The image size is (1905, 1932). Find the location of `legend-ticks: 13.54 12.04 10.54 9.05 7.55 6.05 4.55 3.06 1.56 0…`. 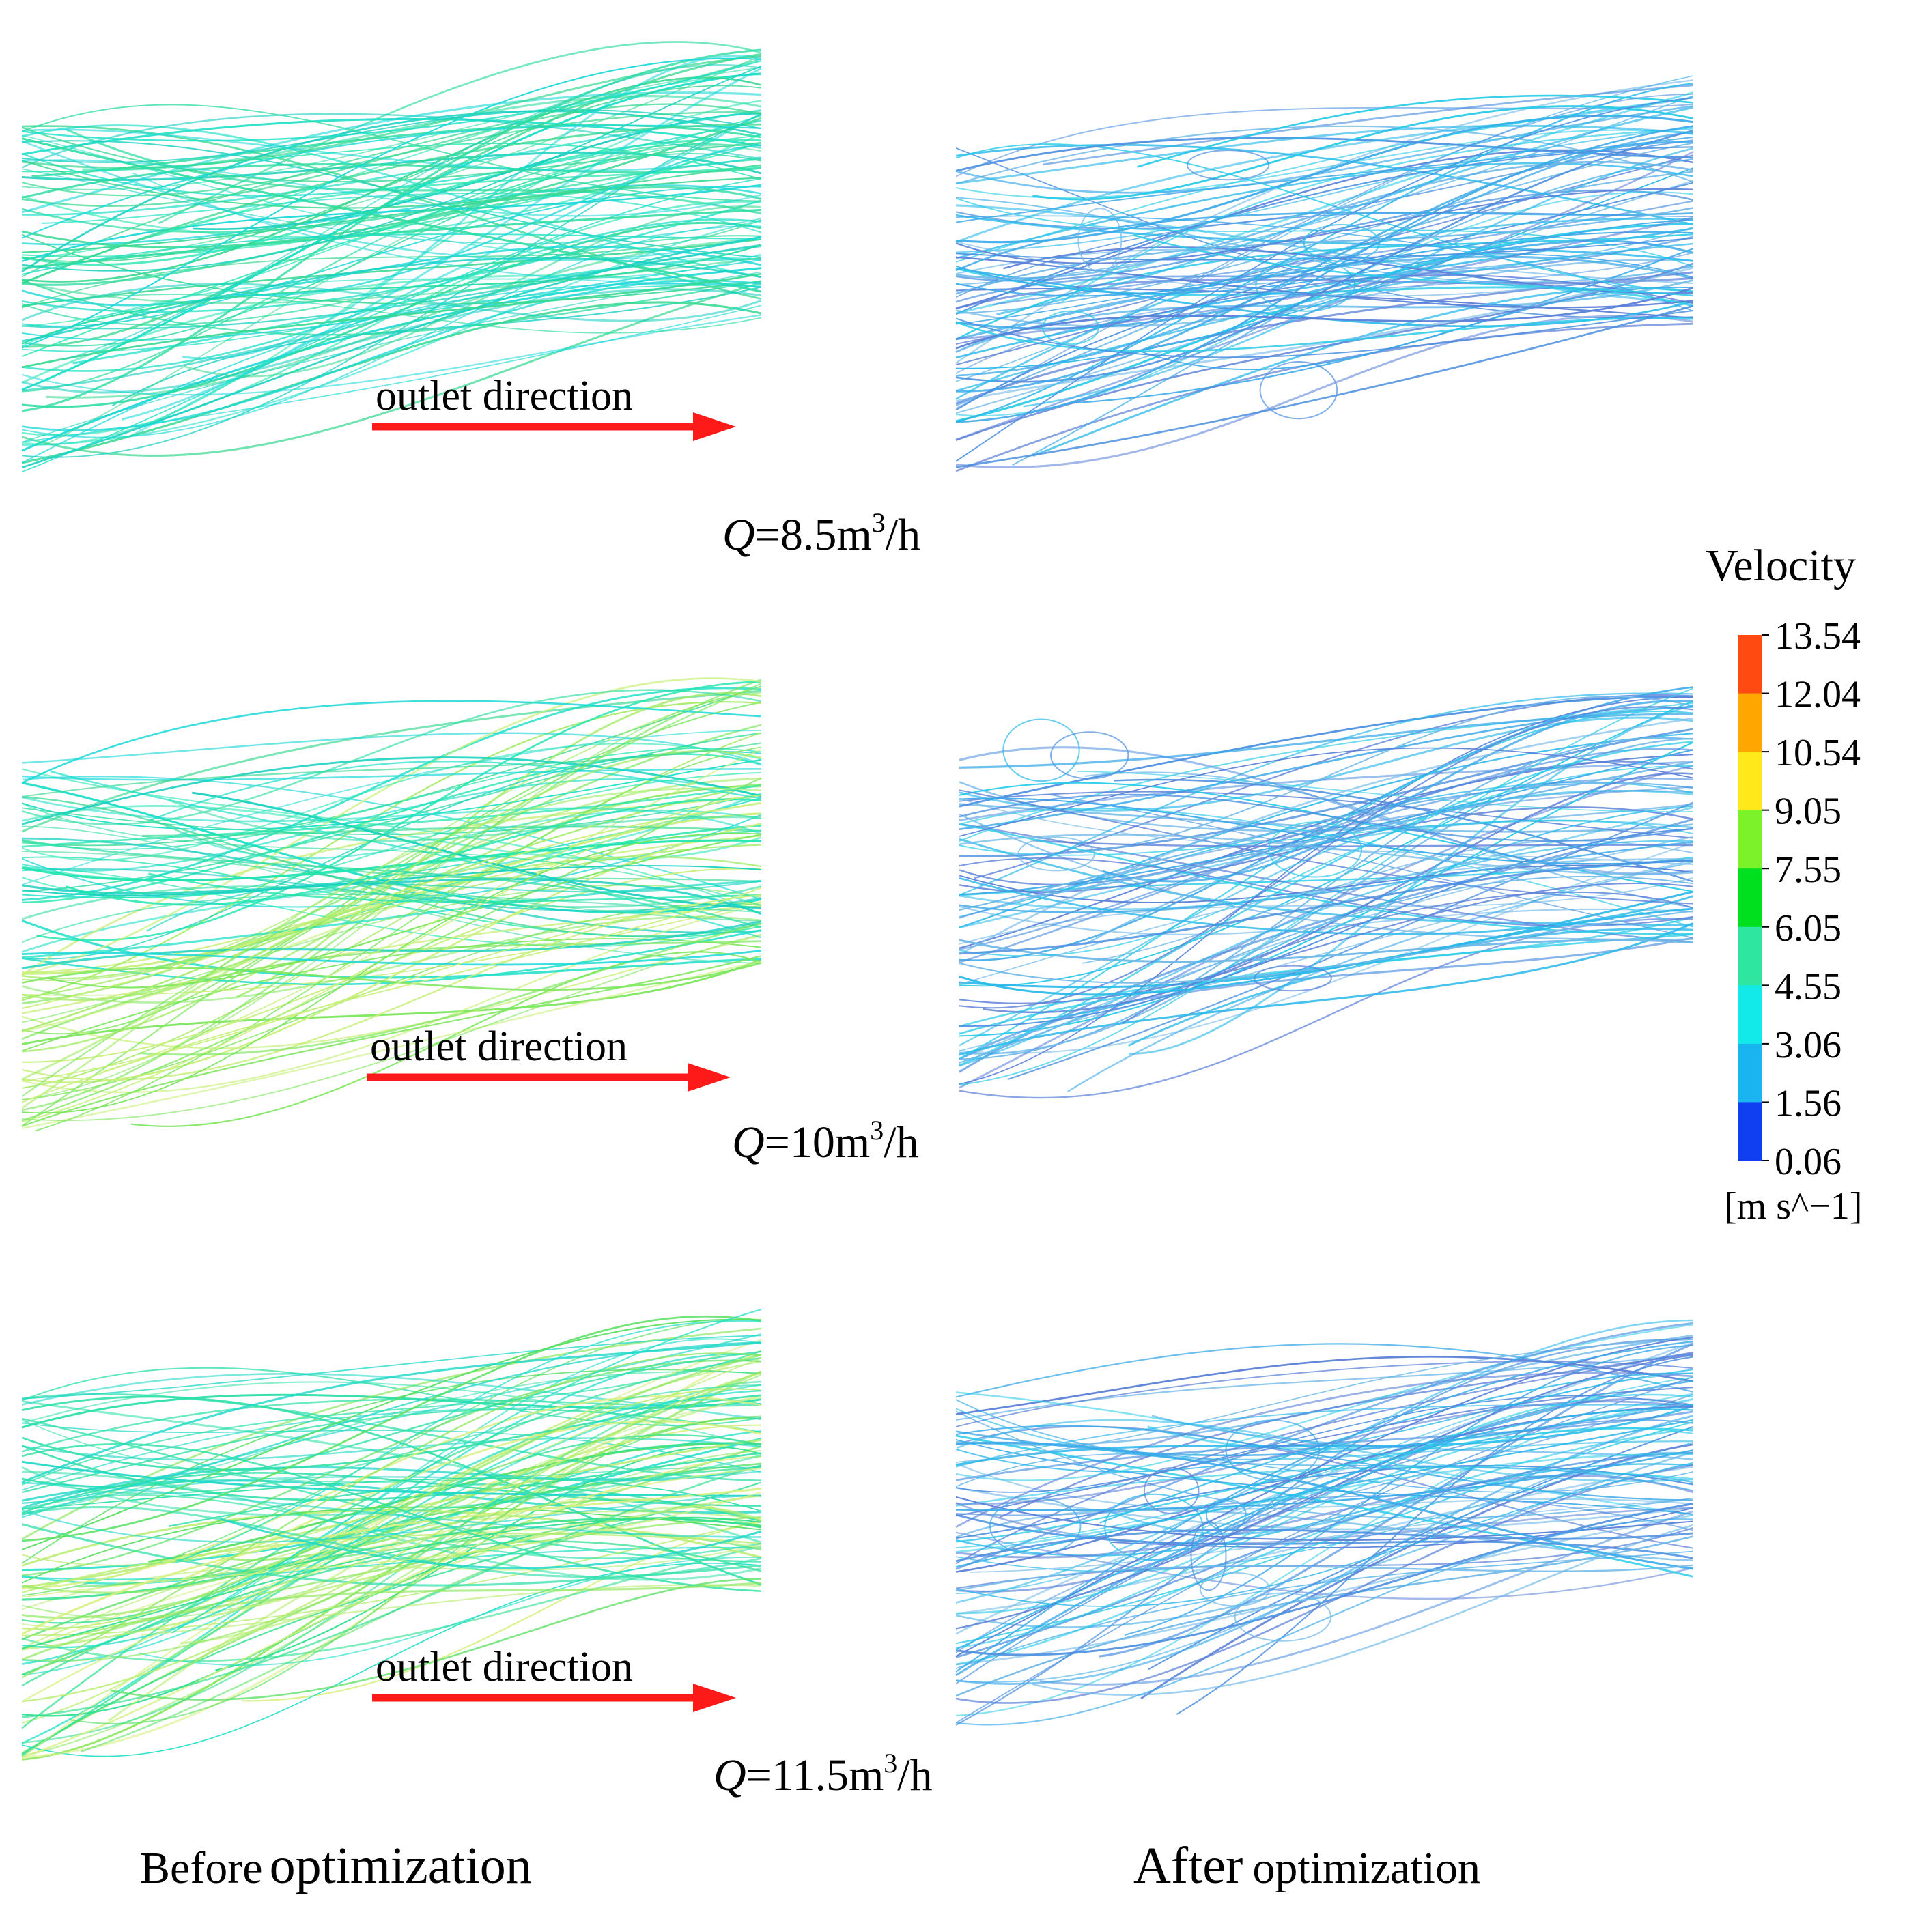

legend-ticks: 13.54 12.04 10.54 9.05 7.55 6.05 4.55 3.06 1.56 0… is located at coordinates (1811, 899).